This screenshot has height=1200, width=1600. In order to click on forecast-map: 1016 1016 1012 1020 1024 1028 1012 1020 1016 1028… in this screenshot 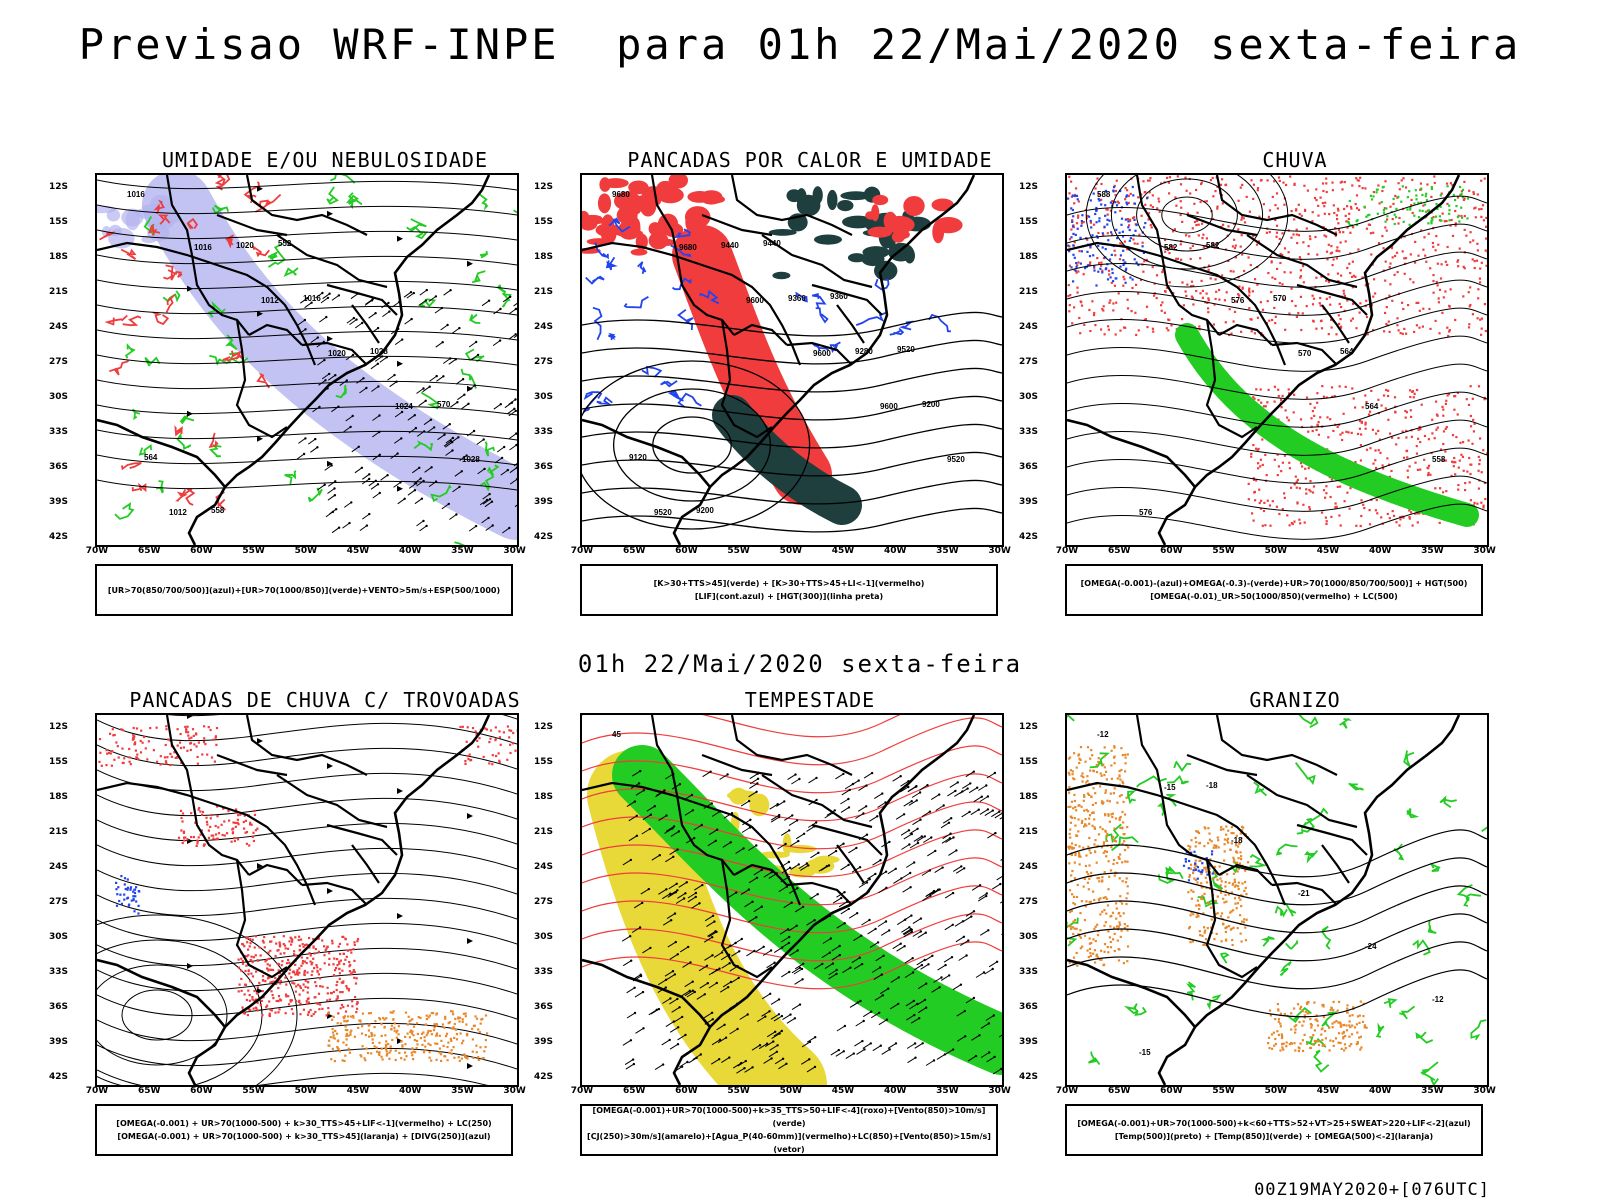, I will do `click(307, 360)`.